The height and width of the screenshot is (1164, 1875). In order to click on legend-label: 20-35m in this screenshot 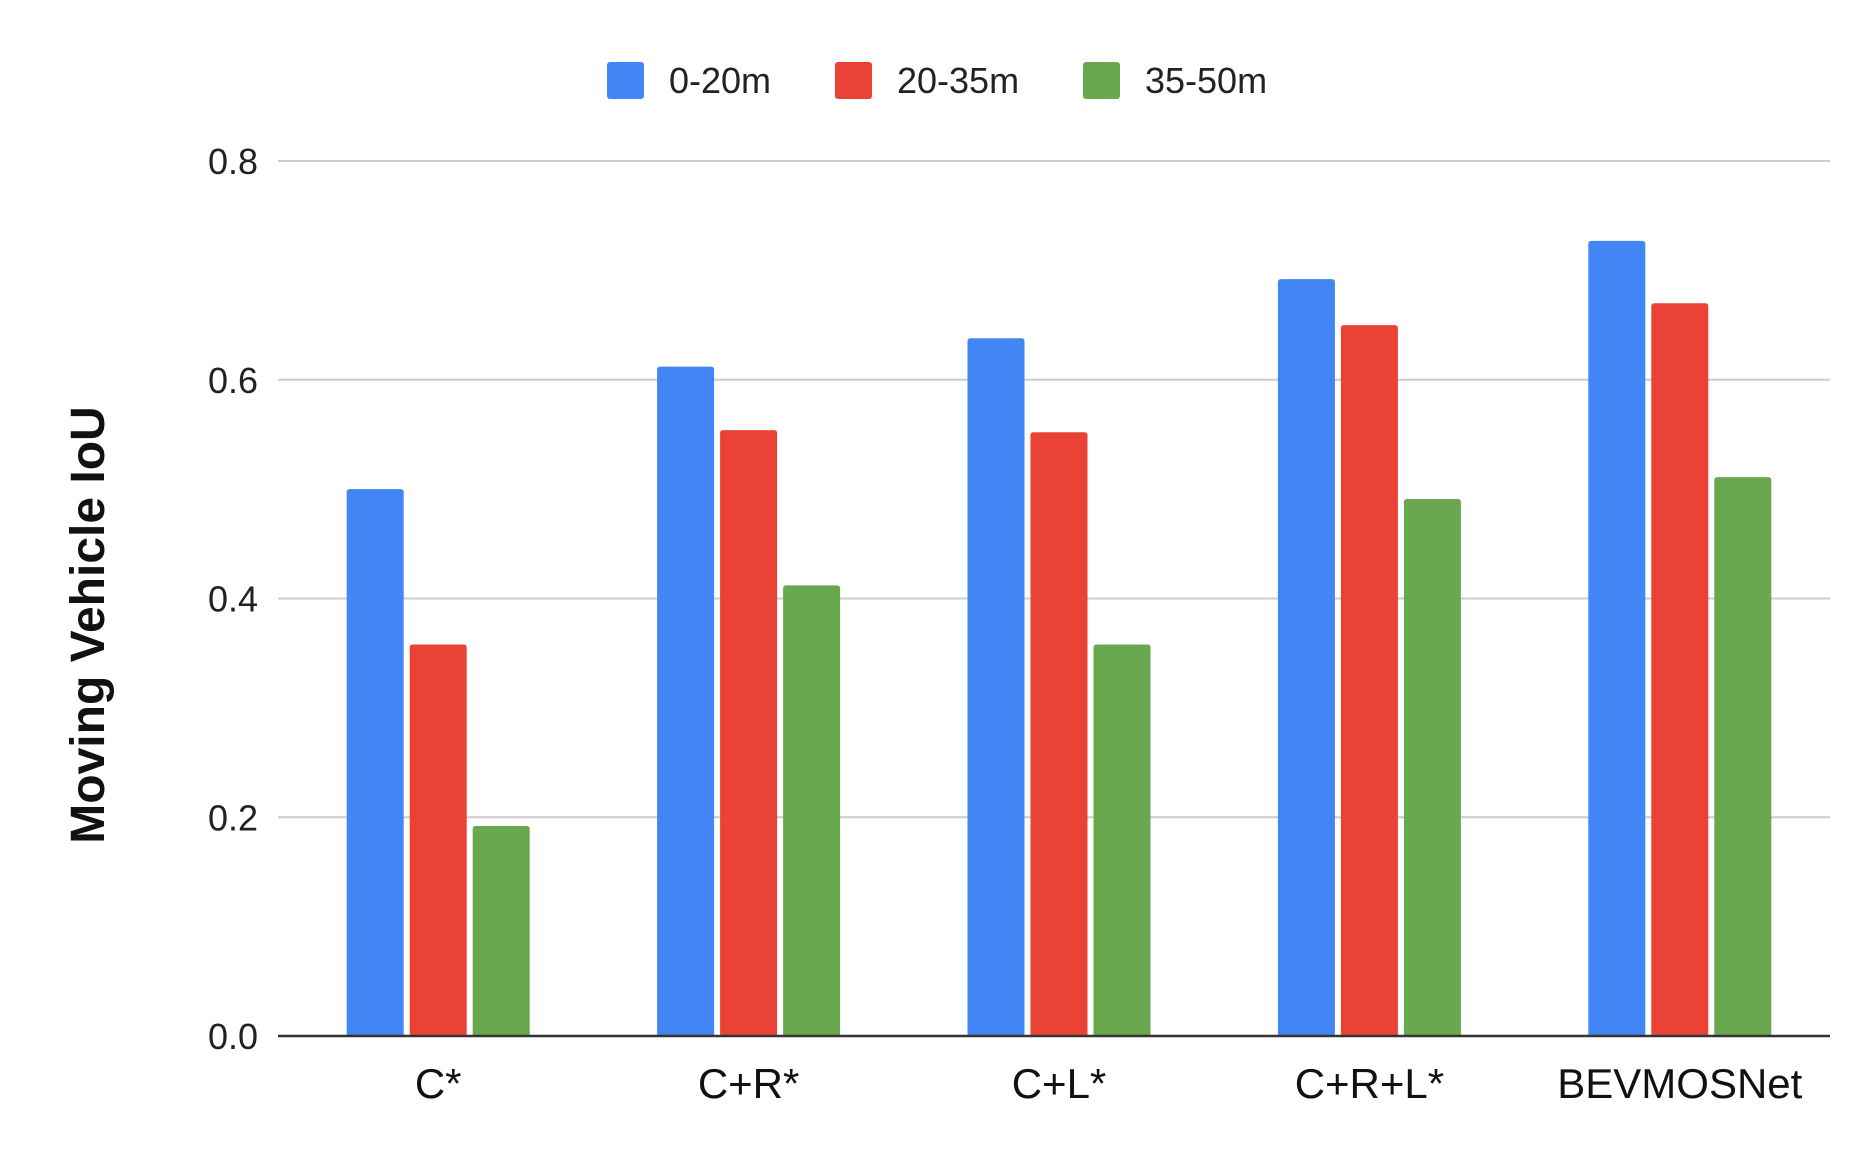, I will do `click(958, 80)`.